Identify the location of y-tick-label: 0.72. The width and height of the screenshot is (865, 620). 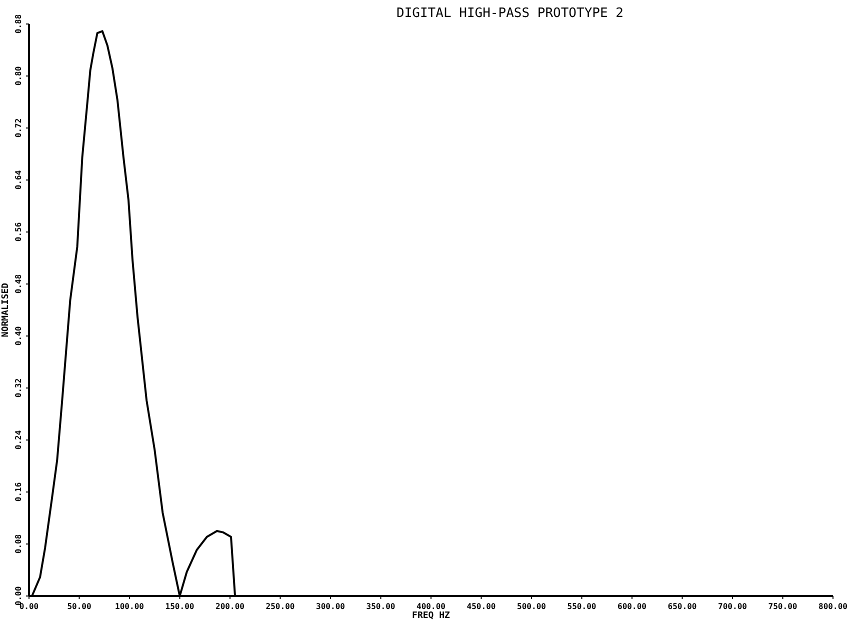
(18, 128).